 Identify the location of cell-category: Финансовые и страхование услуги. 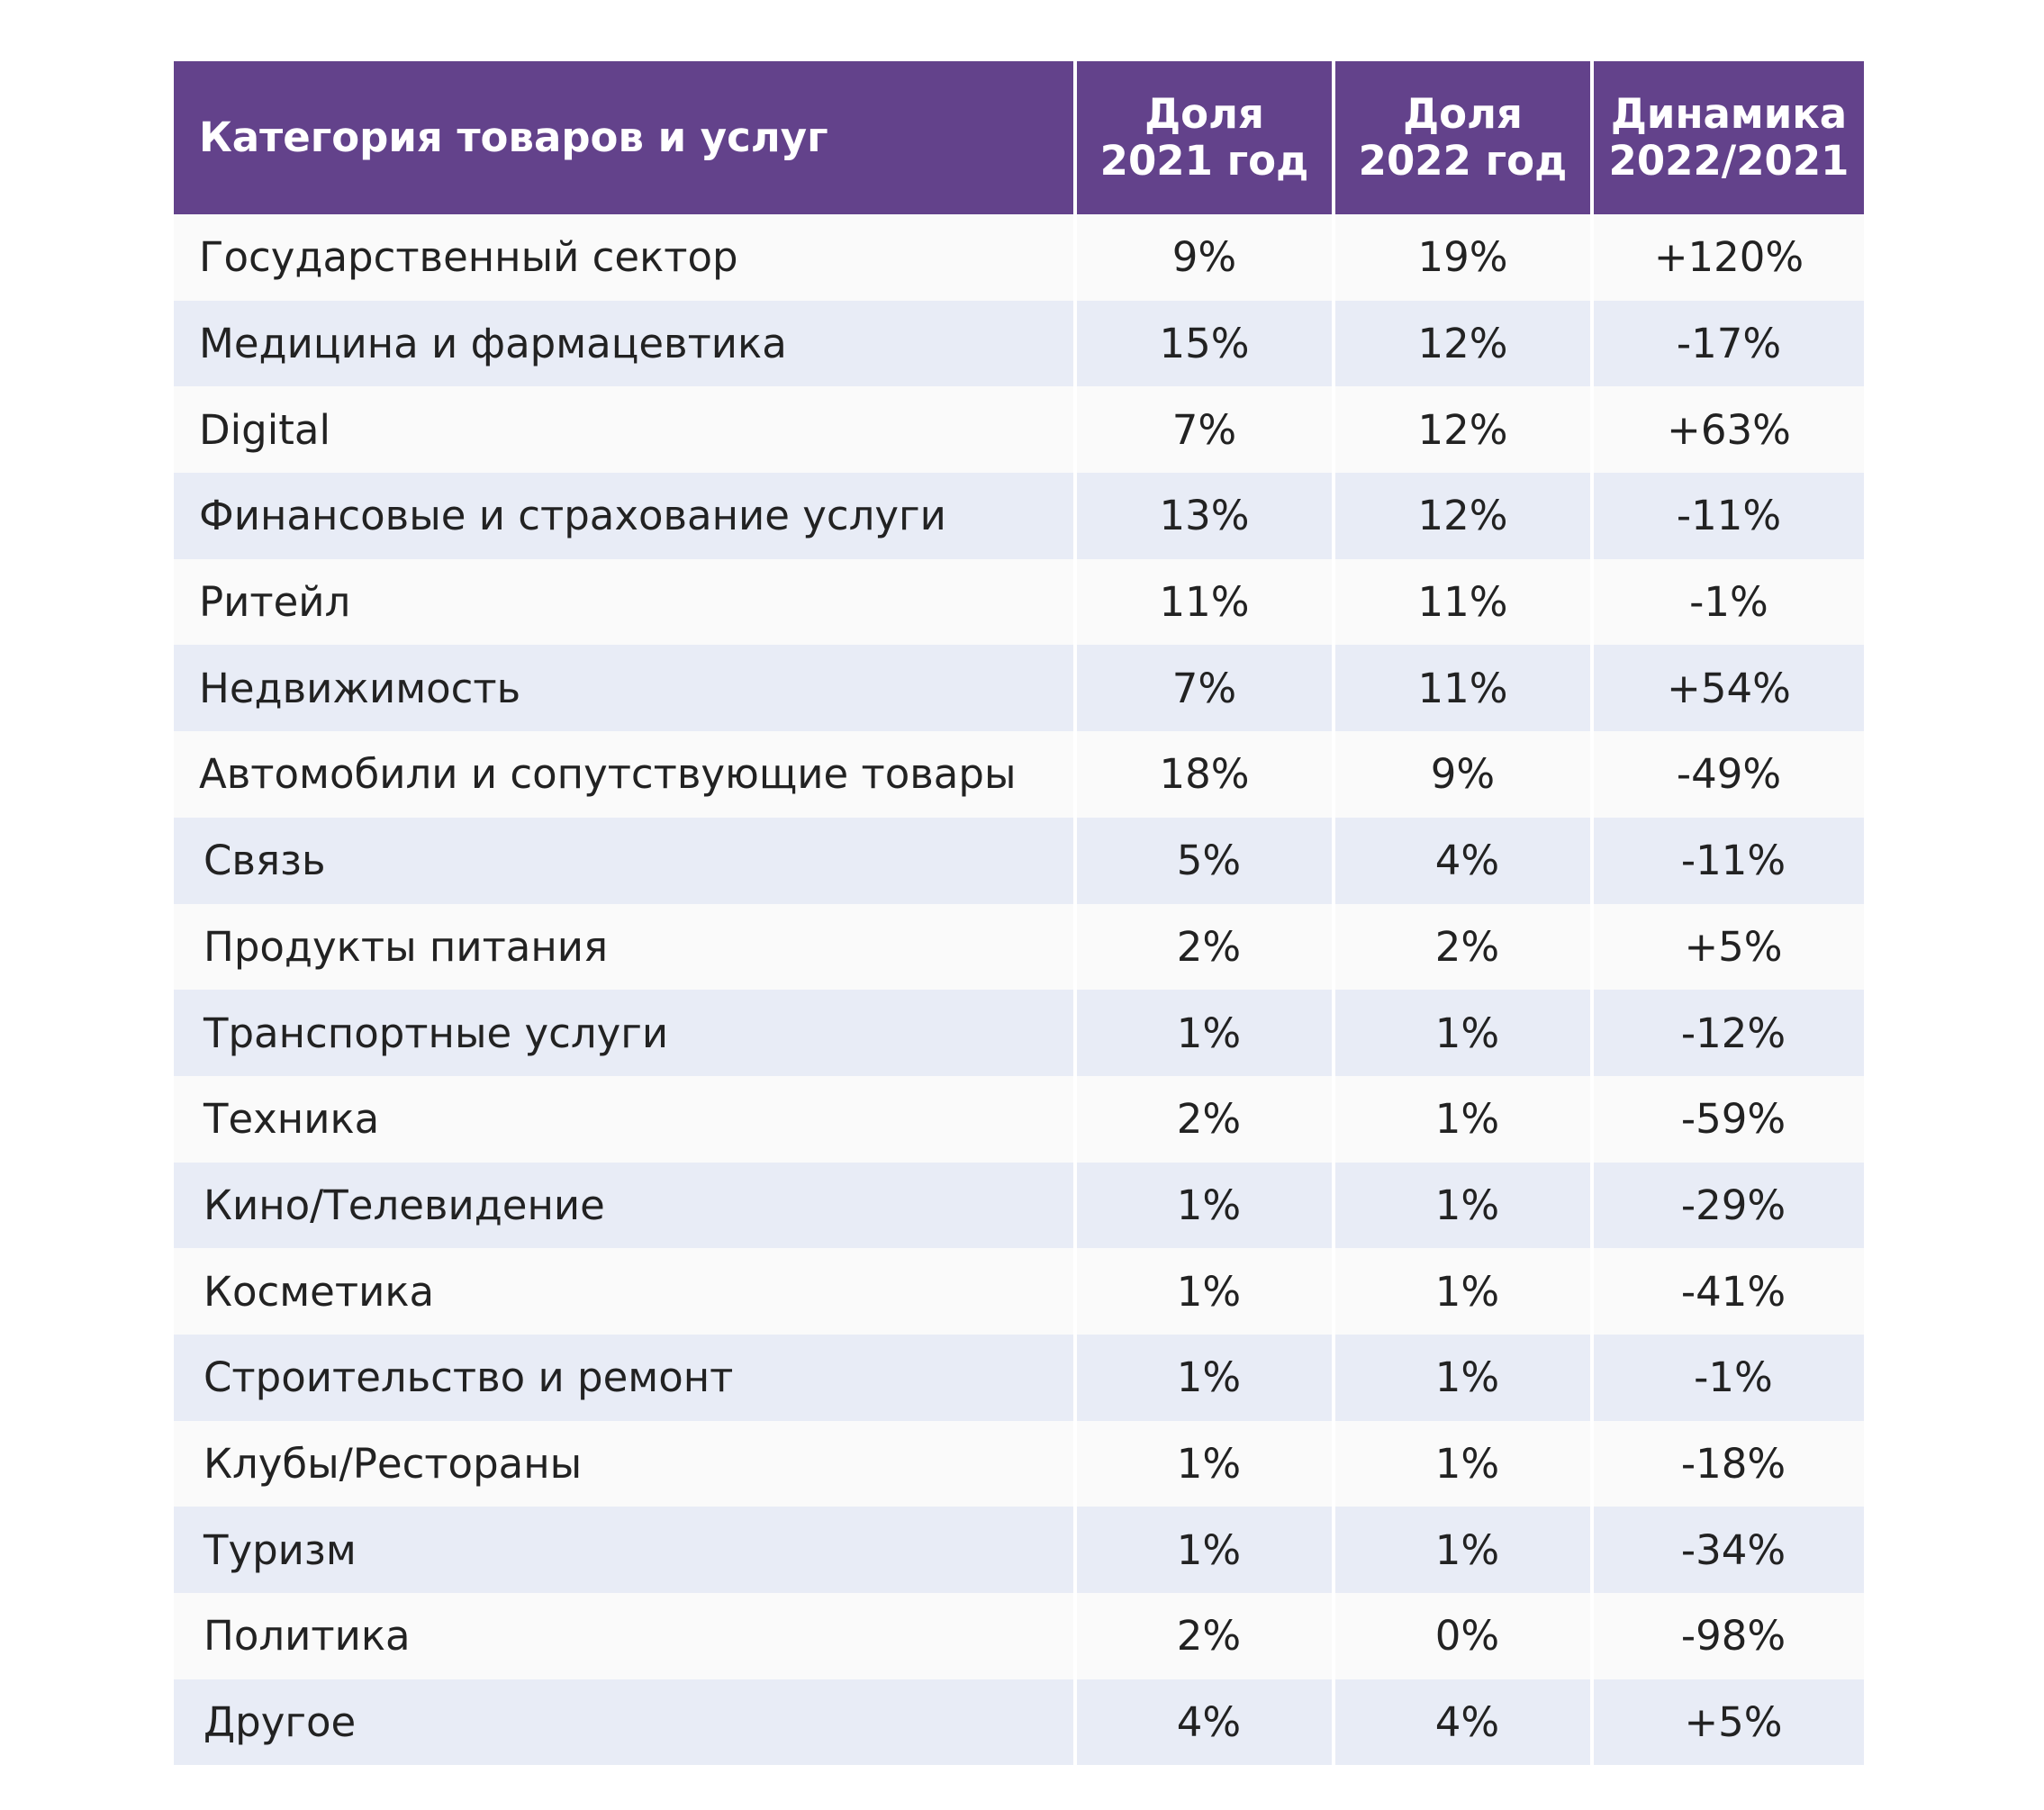
(623, 516).